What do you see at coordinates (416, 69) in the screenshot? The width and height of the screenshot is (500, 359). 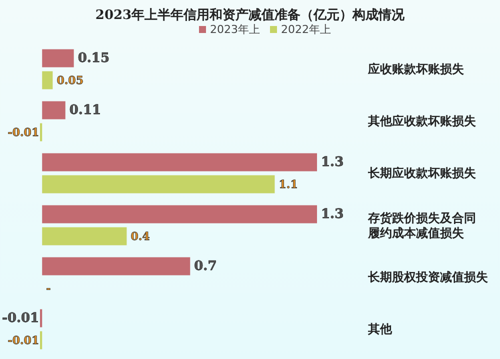 I see `y-tick-label: 应收账款坏账损失` at bounding box center [416, 69].